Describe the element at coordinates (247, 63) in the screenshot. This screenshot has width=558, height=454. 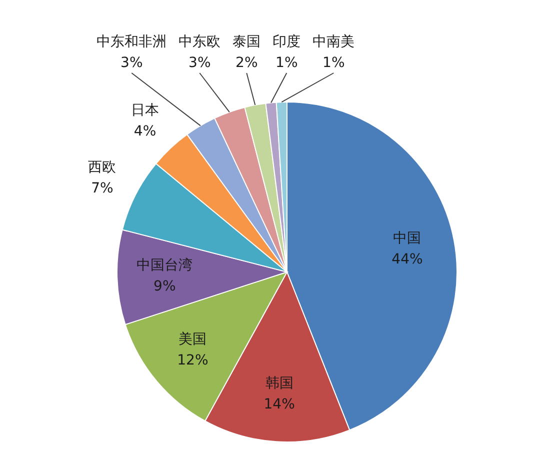
I see `data-label: 2%` at that location.